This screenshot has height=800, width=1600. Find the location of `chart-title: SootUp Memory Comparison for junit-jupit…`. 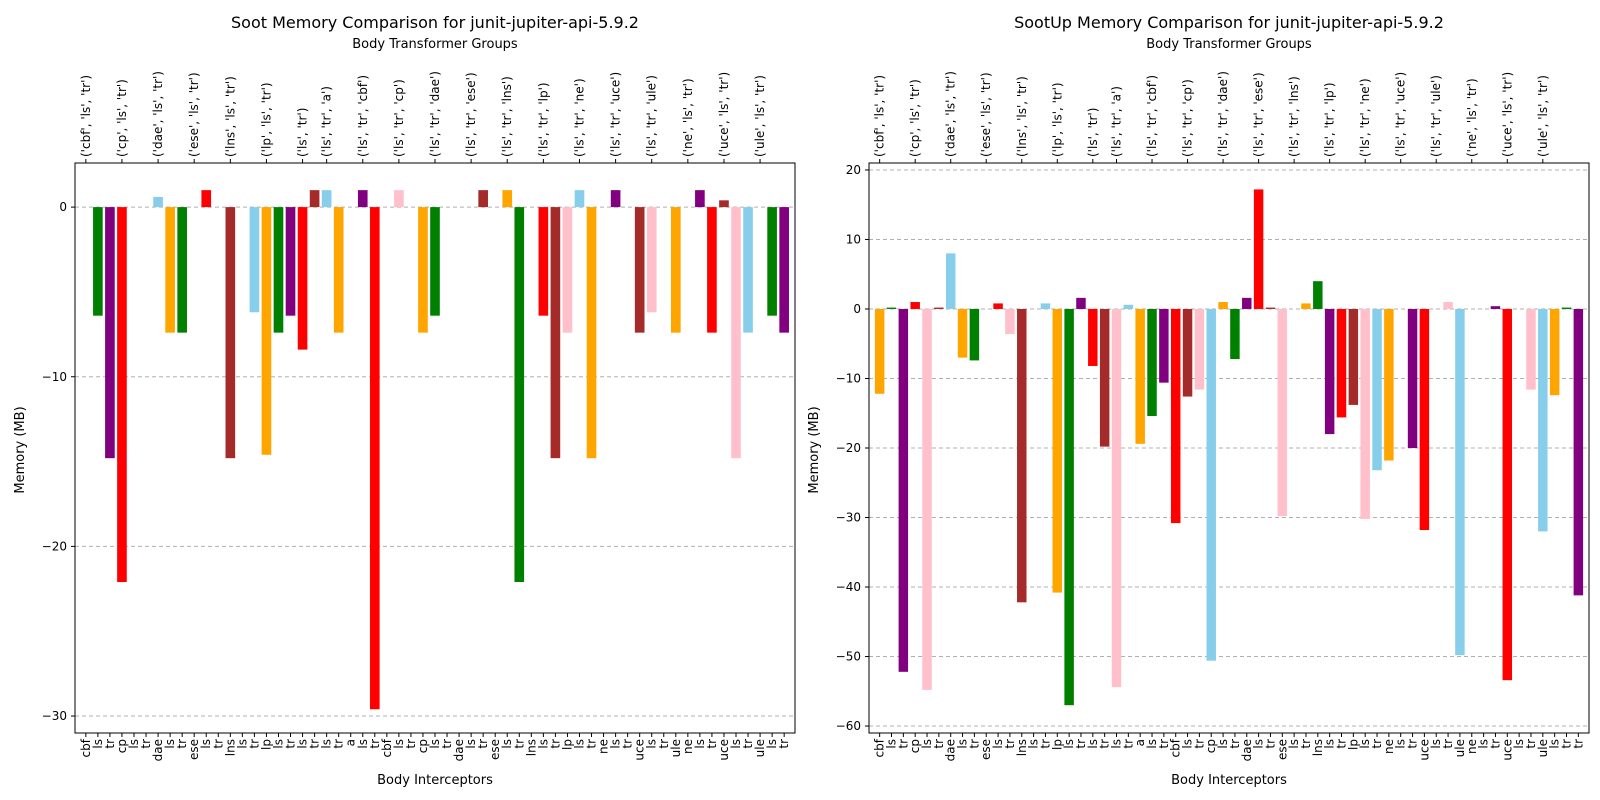

chart-title: SootUp Memory Comparison for junit-jupit… is located at coordinates (1229, 22).